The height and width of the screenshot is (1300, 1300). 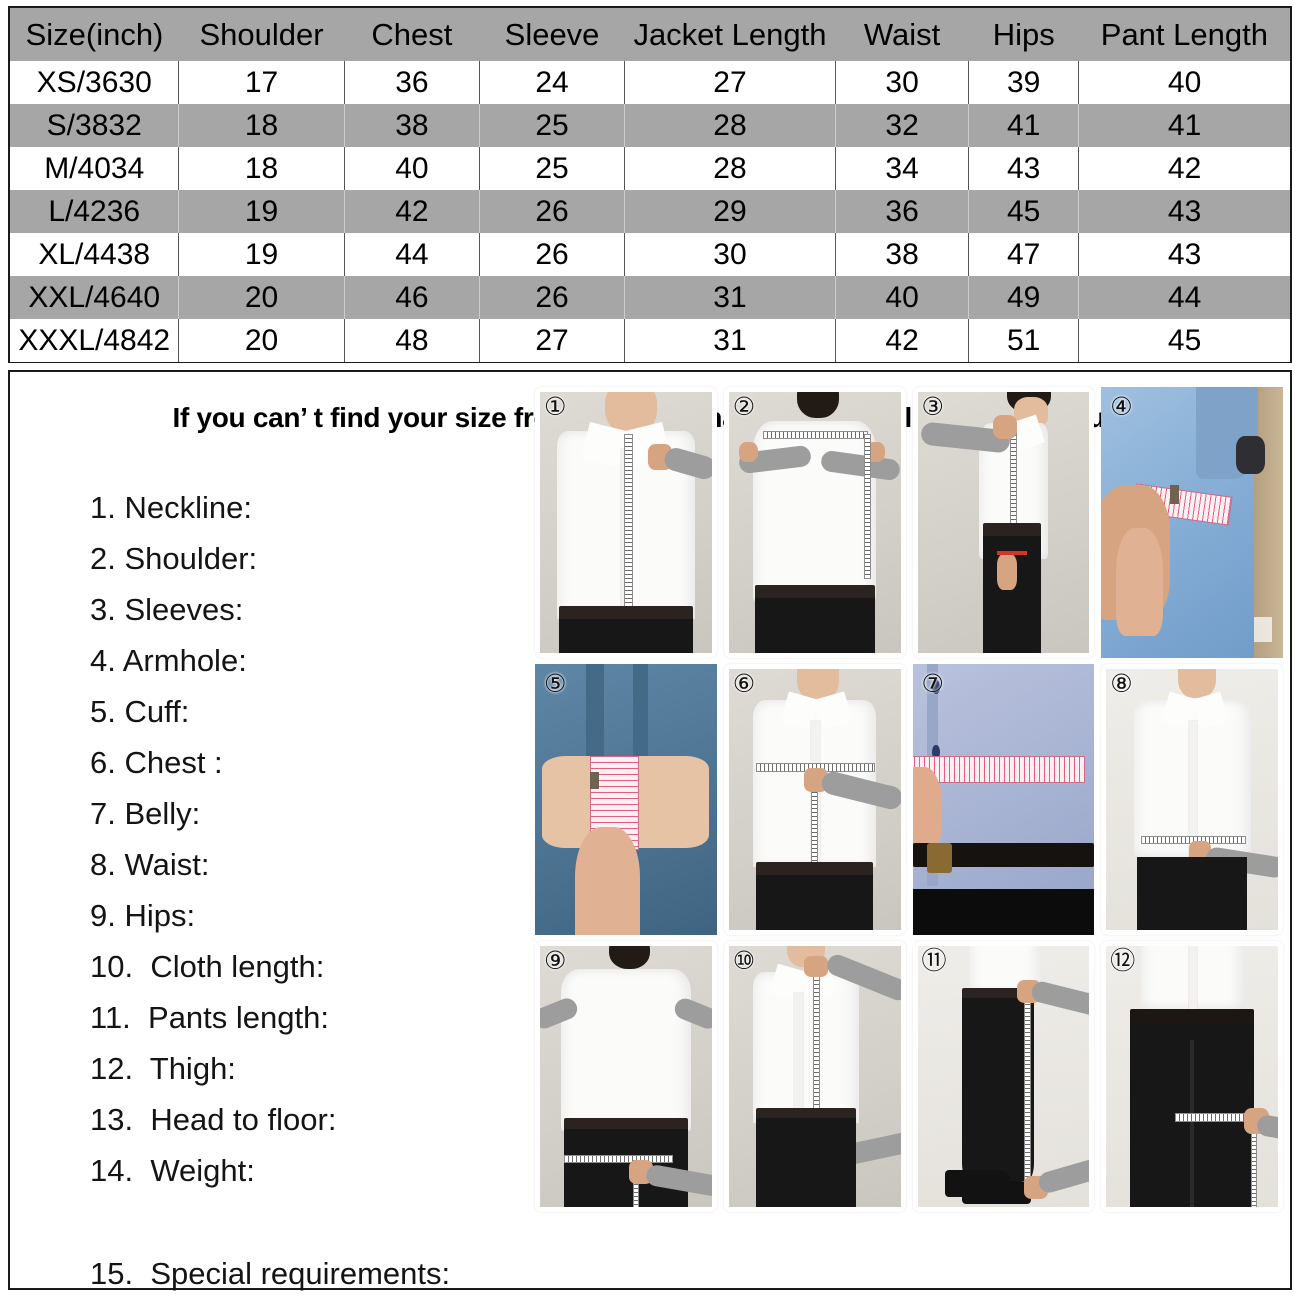 I want to click on cell-size: XL/4438, so click(x=94, y=254).